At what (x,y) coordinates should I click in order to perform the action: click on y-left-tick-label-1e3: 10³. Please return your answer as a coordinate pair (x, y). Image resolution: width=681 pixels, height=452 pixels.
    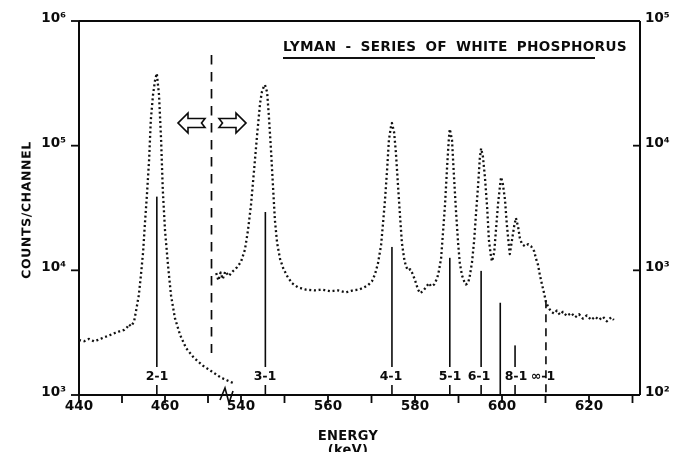
    Looking at the image, I should click on (53, 392).